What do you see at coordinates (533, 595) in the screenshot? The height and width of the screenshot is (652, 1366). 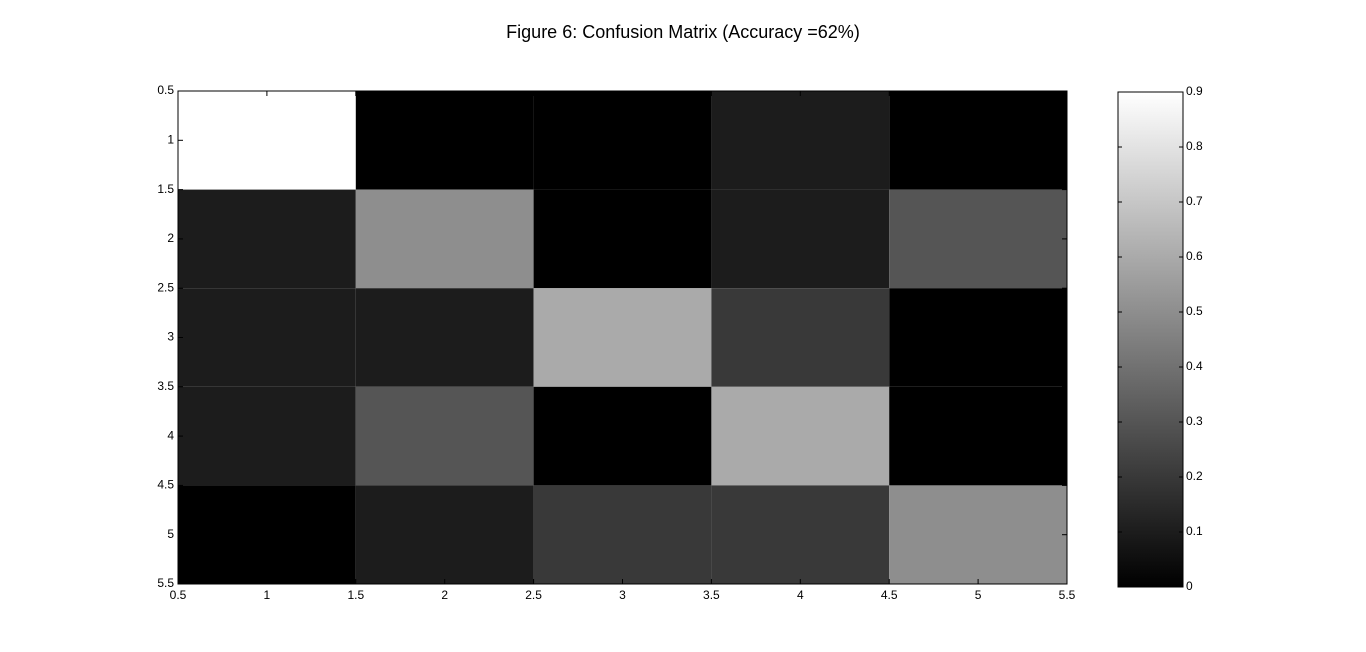 I see `x-tick-label: 2.5` at bounding box center [533, 595].